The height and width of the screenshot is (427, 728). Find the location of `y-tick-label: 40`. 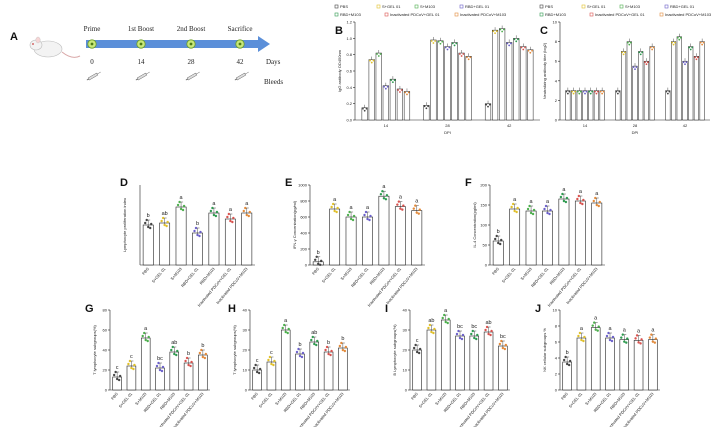

y-tick-label: 40 is located at coordinates (405, 310).